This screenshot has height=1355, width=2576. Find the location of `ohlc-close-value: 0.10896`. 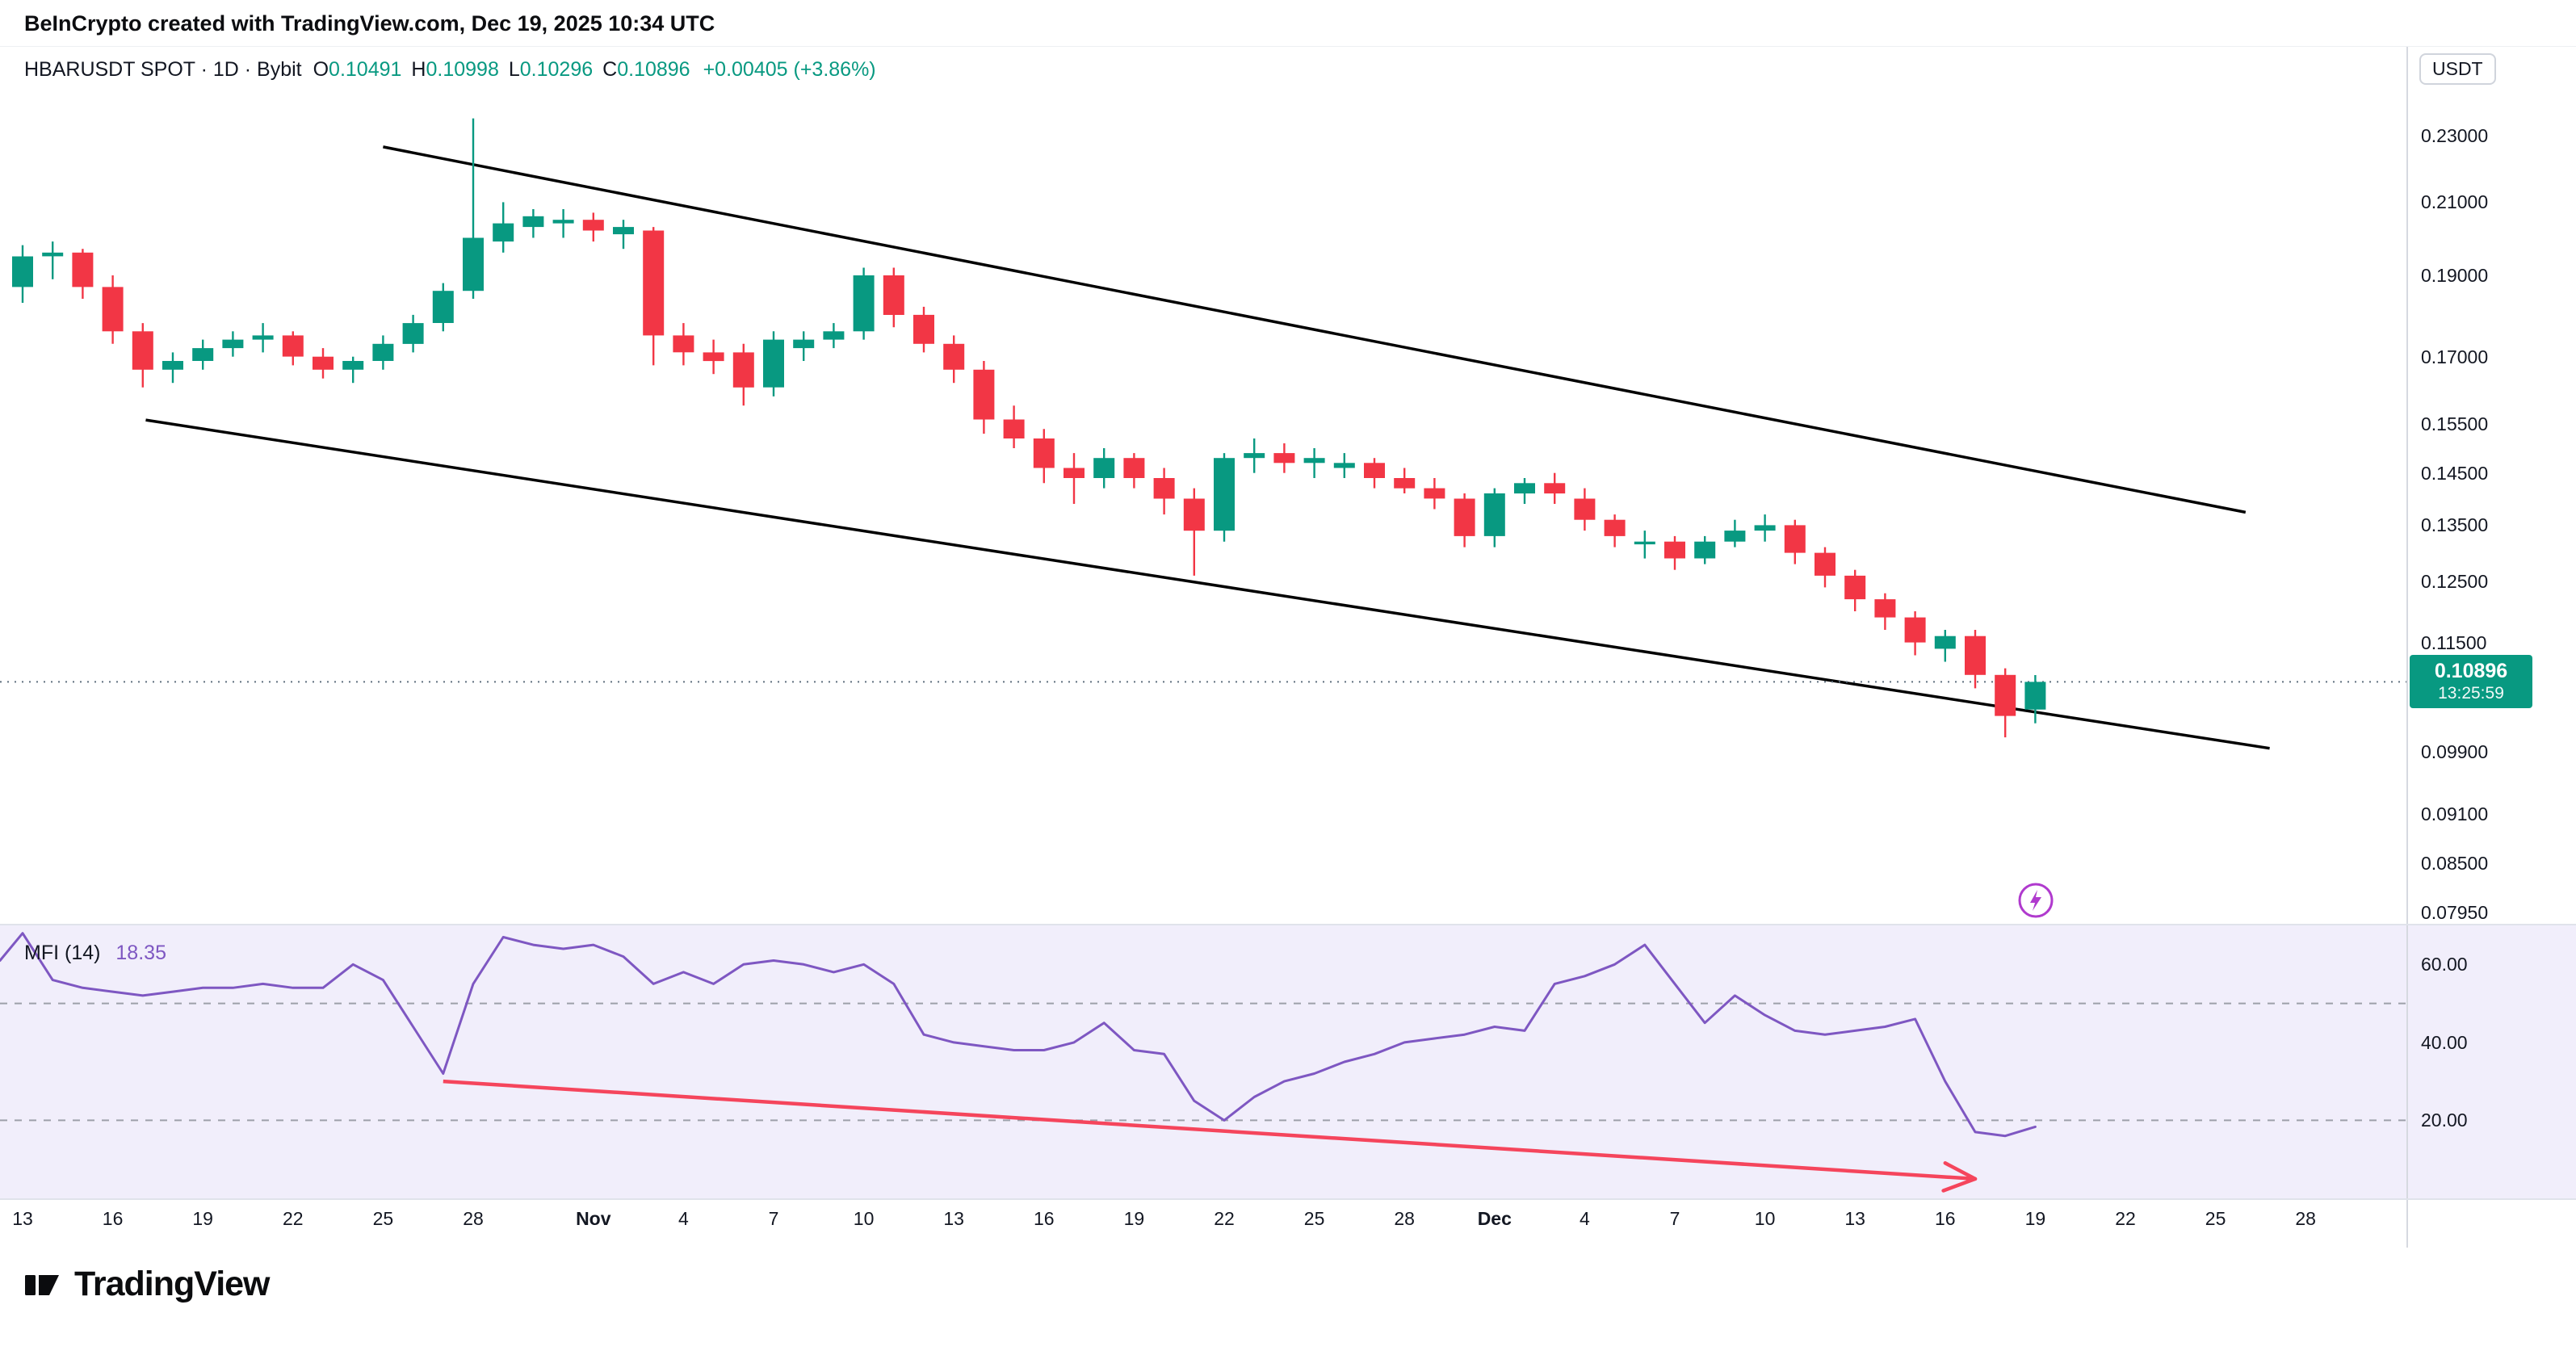

ohlc-close-value: 0.10896 is located at coordinates (654, 69).